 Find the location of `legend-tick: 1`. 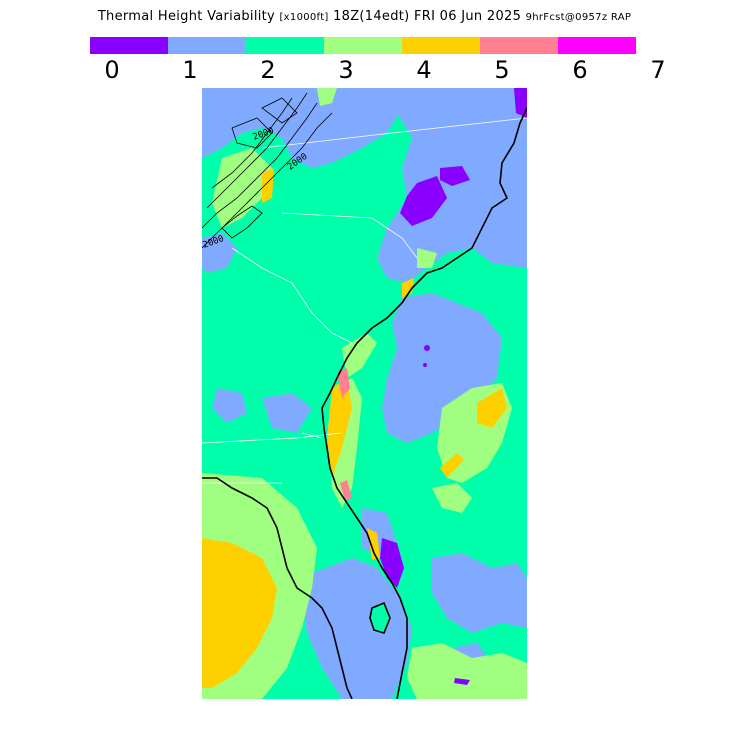

legend-tick: 1 is located at coordinates (190, 70).